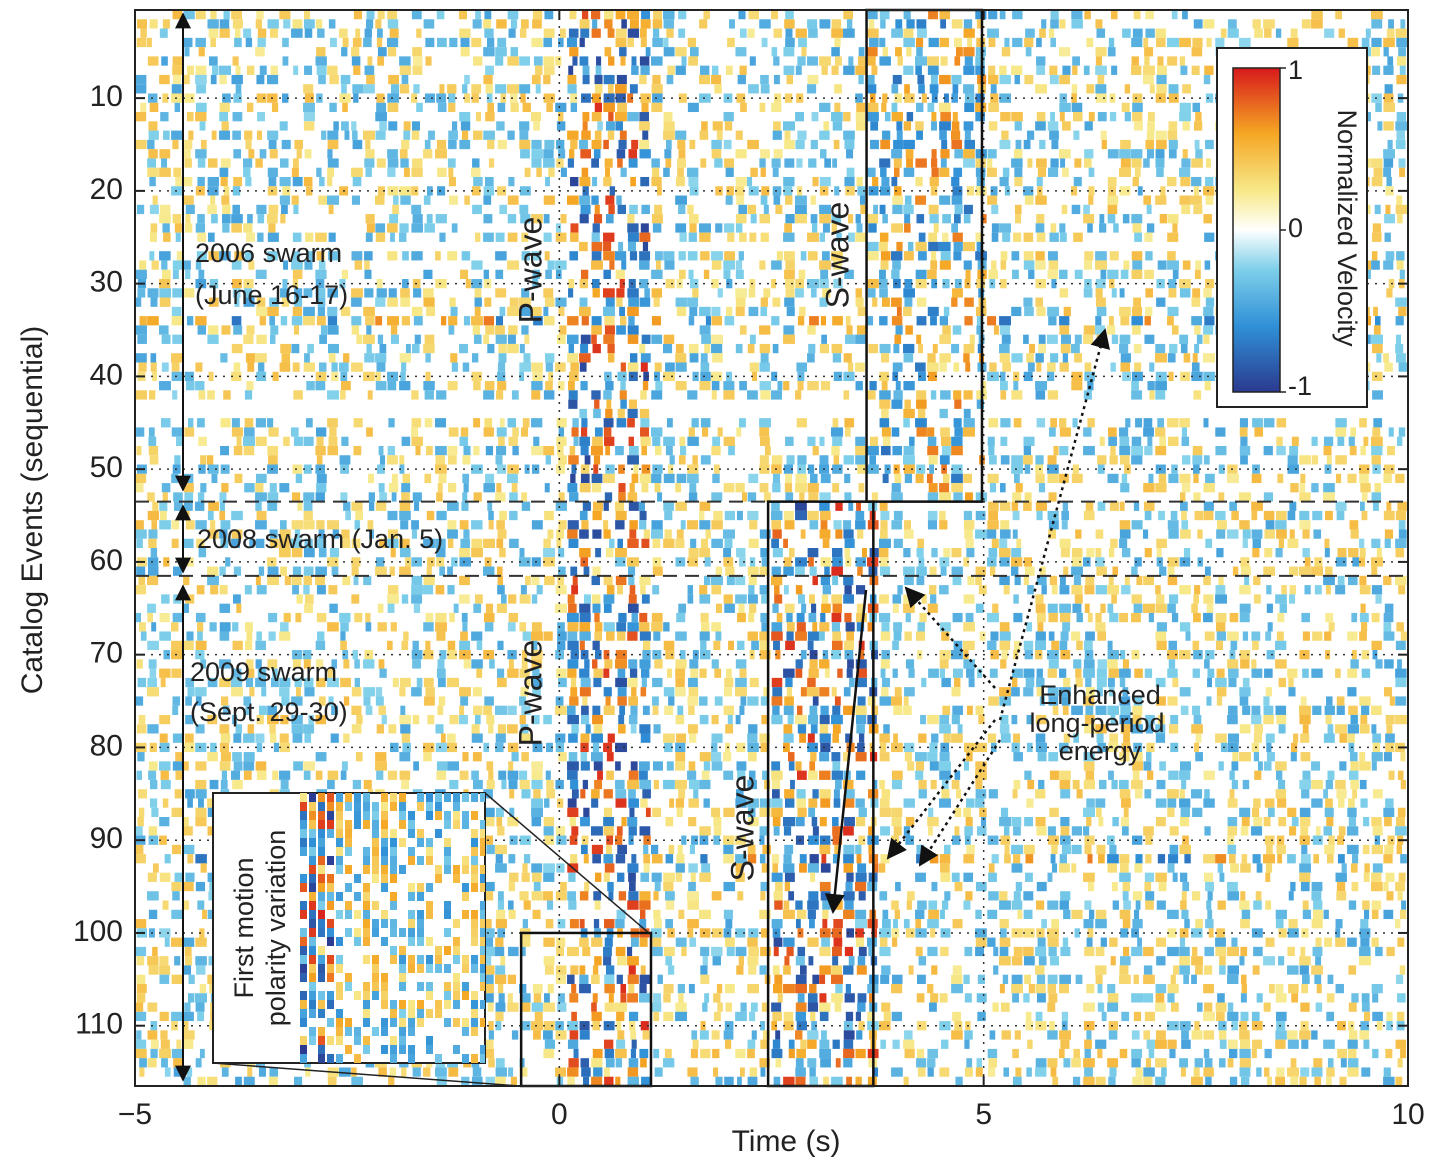 Image resolution: width=1432 pixels, height=1166 pixels. Describe the element at coordinates (1295, 228) in the screenshot. I see `colorbar-tick-label: 0` at that location.